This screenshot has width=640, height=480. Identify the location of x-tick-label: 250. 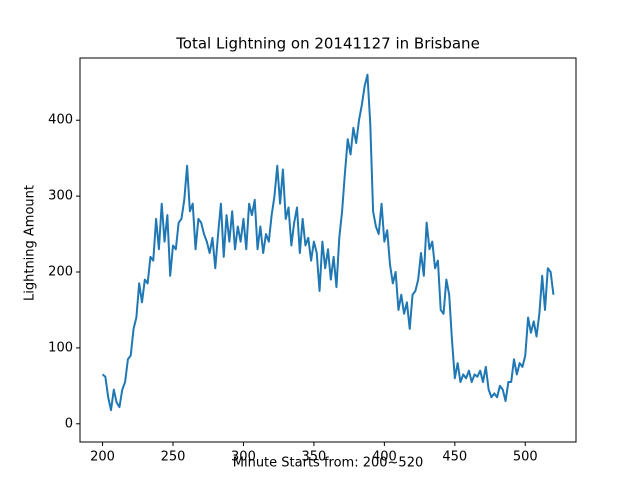
(173, 457).